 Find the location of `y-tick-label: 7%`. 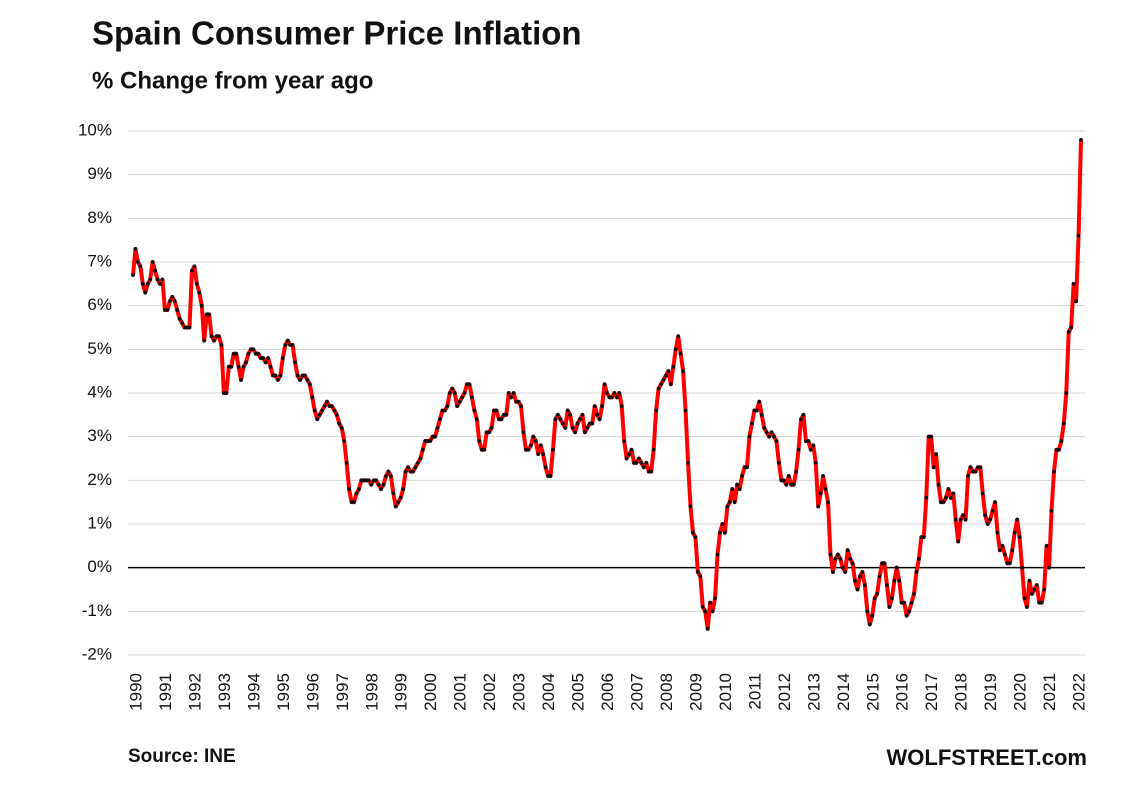

y-tick-label: 7% is located at coordinates (99, 260).